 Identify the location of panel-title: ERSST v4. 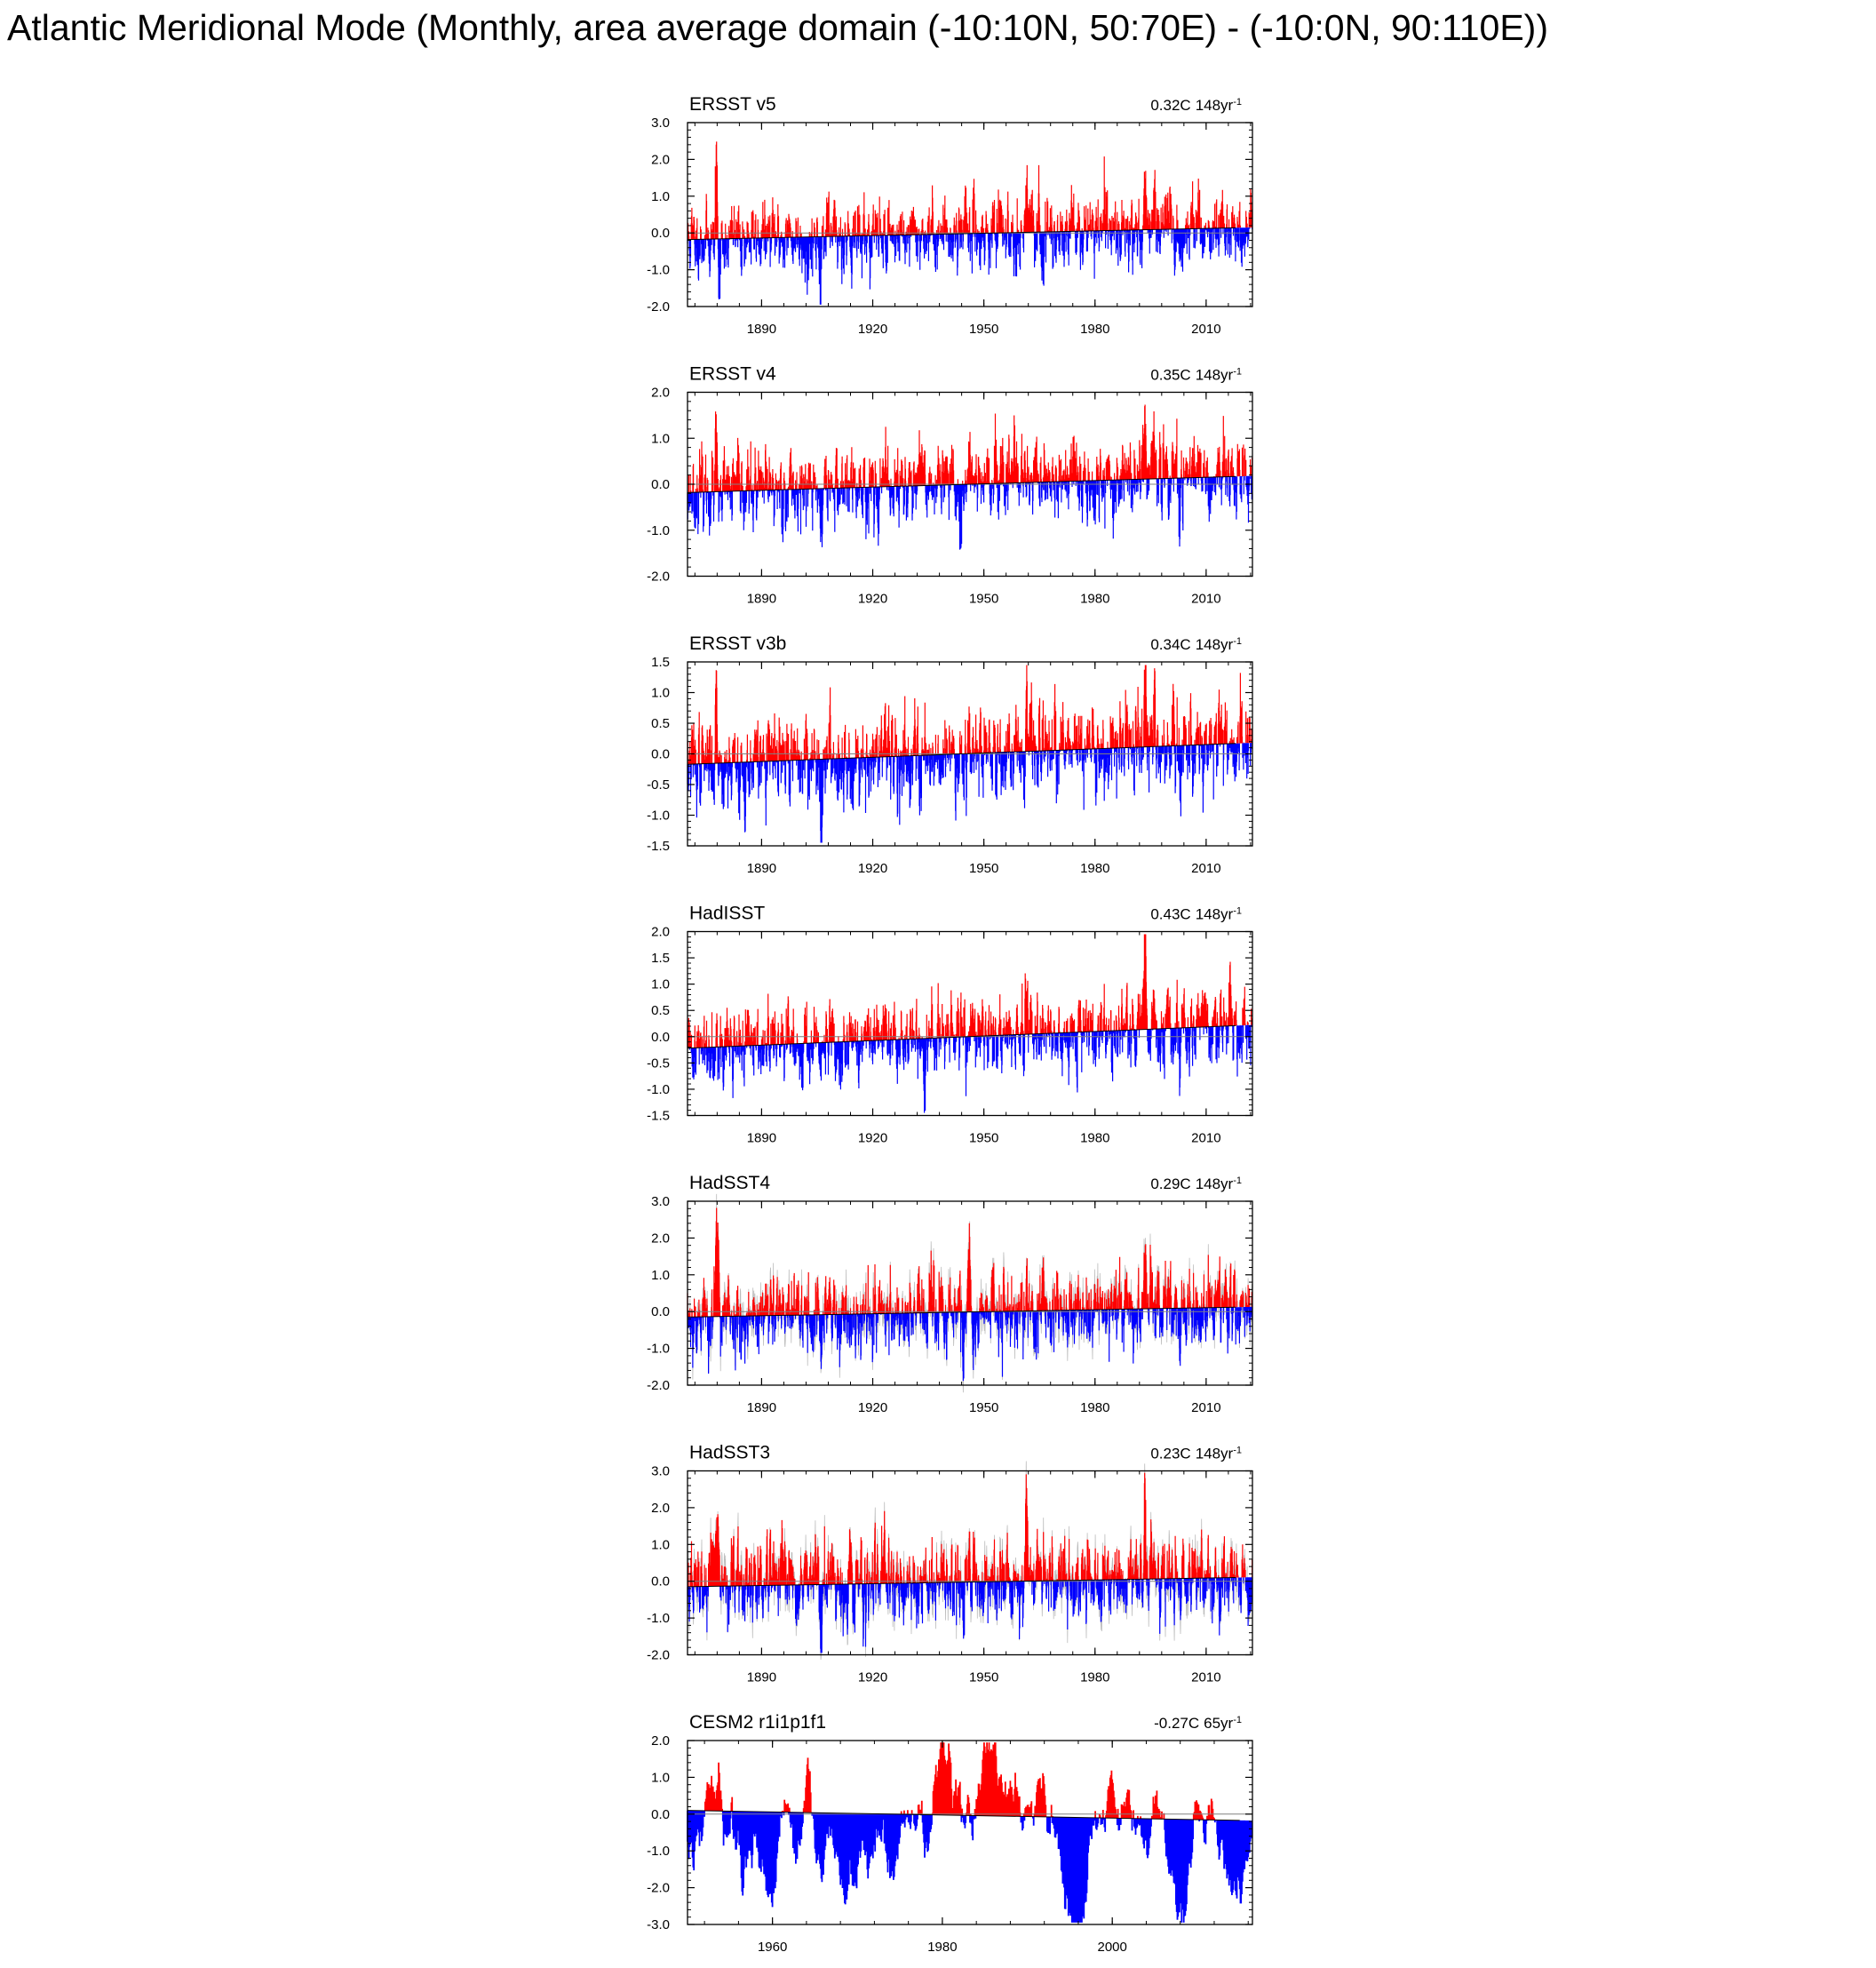
(732, 374).